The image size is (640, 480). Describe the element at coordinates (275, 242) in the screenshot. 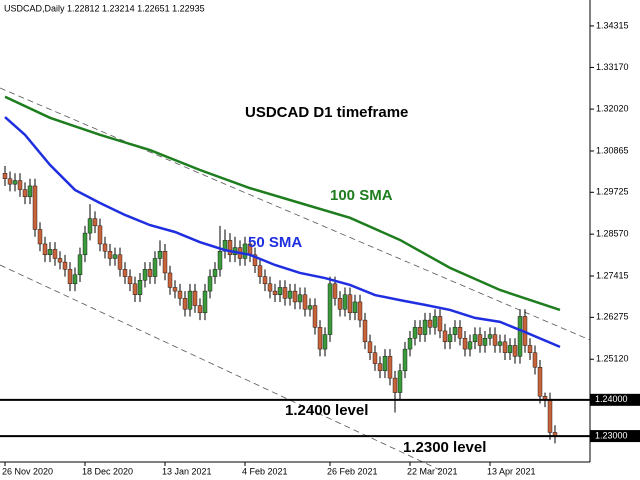

I see `legend-label: 50 SMA` at that location.